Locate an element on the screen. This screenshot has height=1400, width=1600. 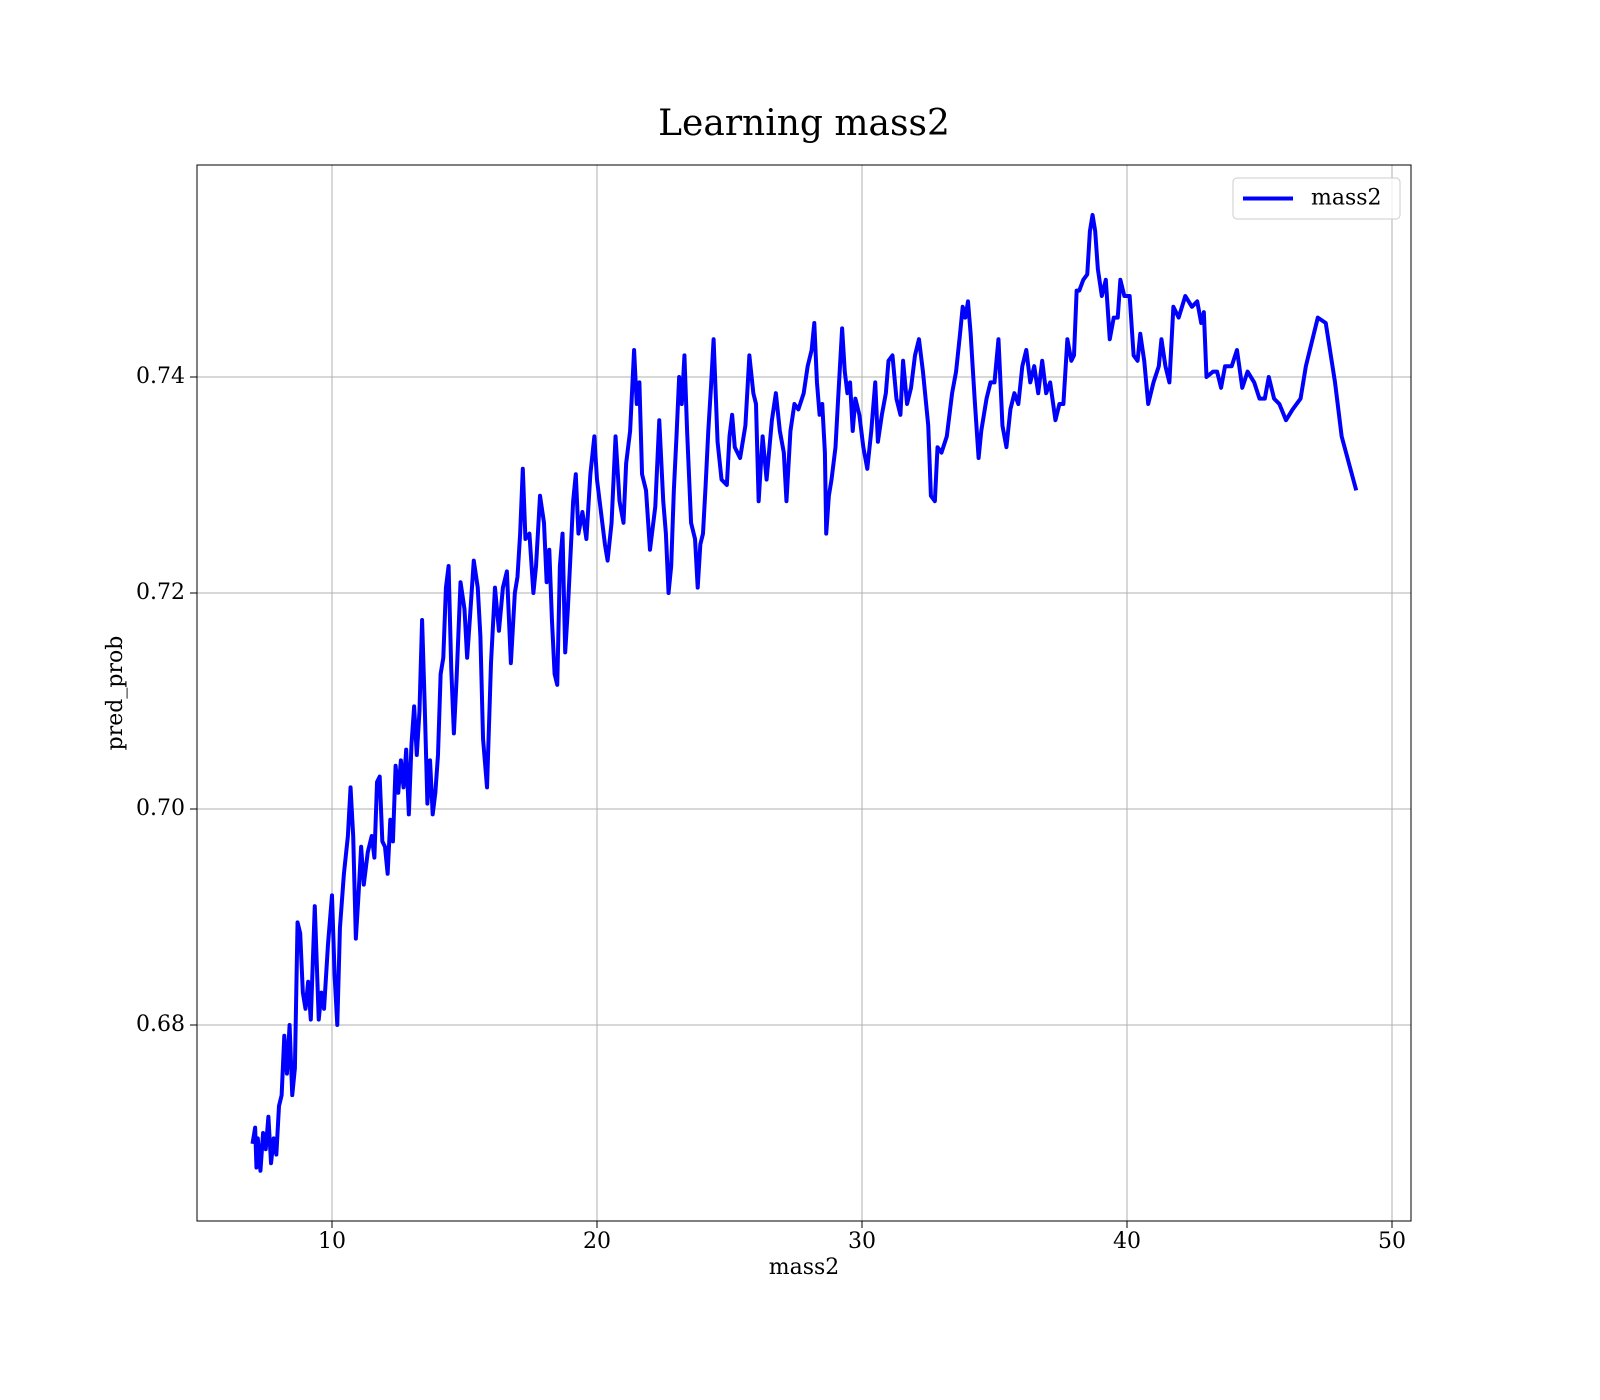
legend-box is located at coordinates (1316, 198).